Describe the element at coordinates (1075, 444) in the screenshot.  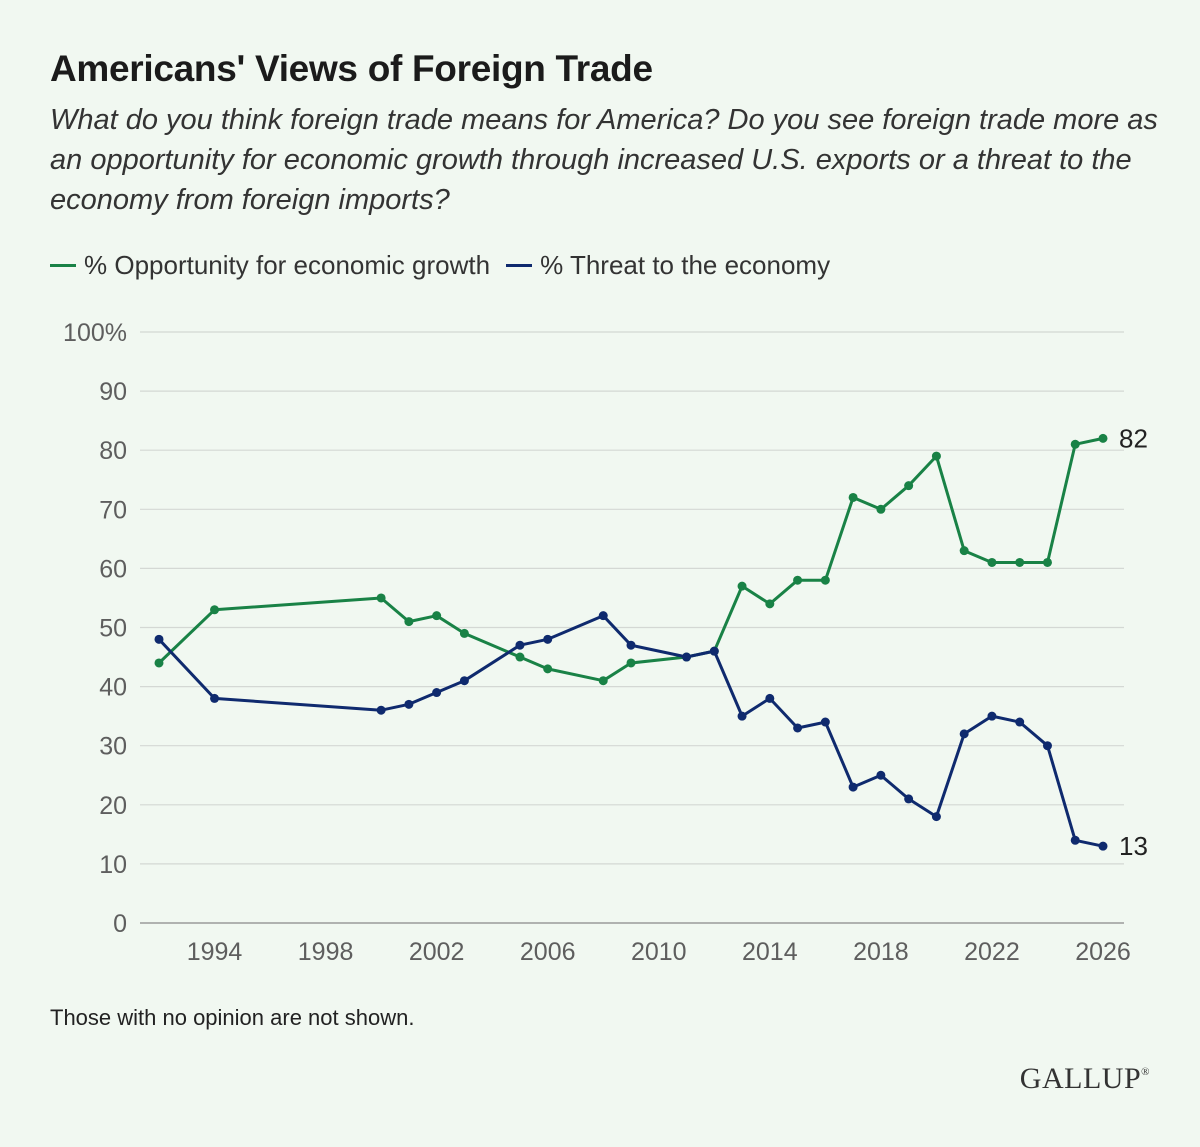
I see `data-point-opportunity-2025` at that location.